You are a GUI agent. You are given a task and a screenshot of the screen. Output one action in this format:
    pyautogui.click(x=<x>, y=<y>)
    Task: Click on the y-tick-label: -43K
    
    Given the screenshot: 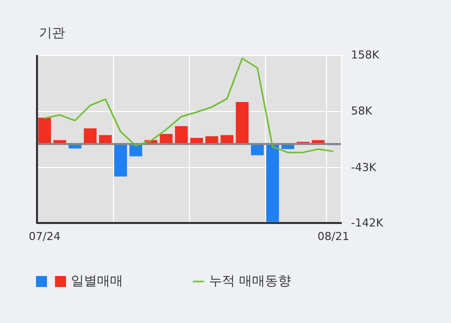 What is the action you would take?
    pyautogui.click(x=364, y=167)
    